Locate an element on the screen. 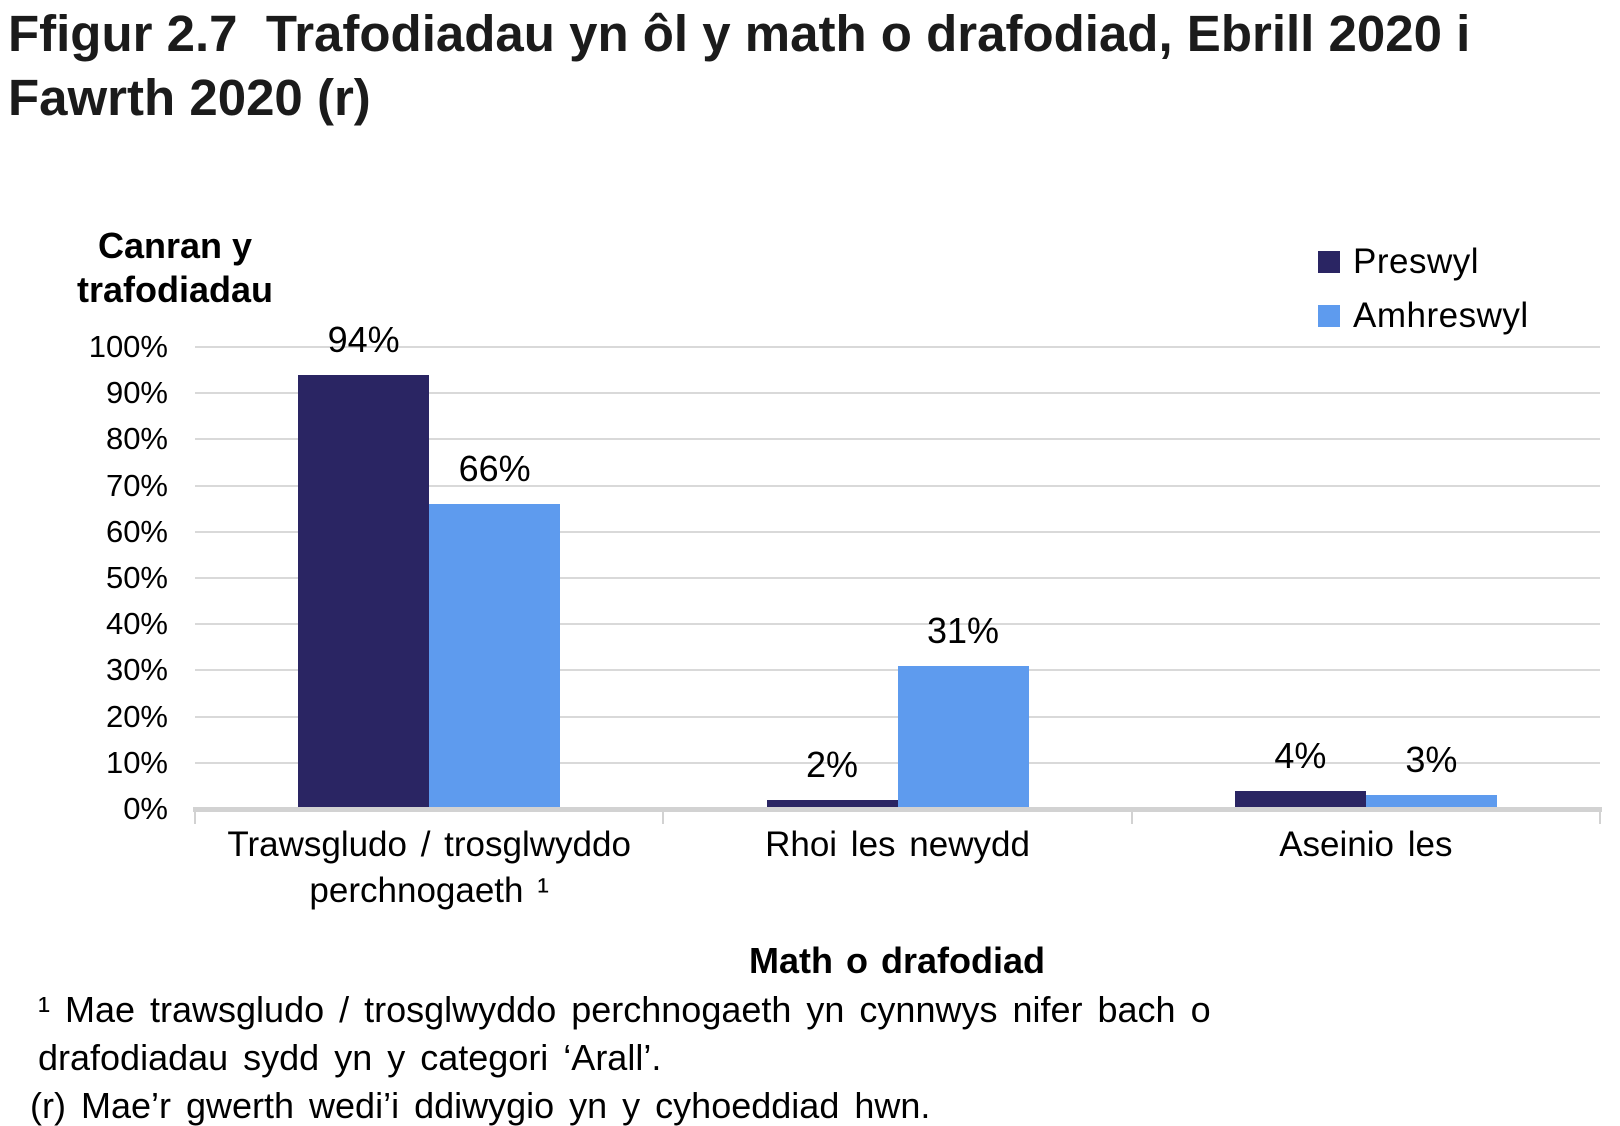 The image size is (1620, 1126). legend: Preswyl Amhreswyl is located at coordinates (1423, 289).